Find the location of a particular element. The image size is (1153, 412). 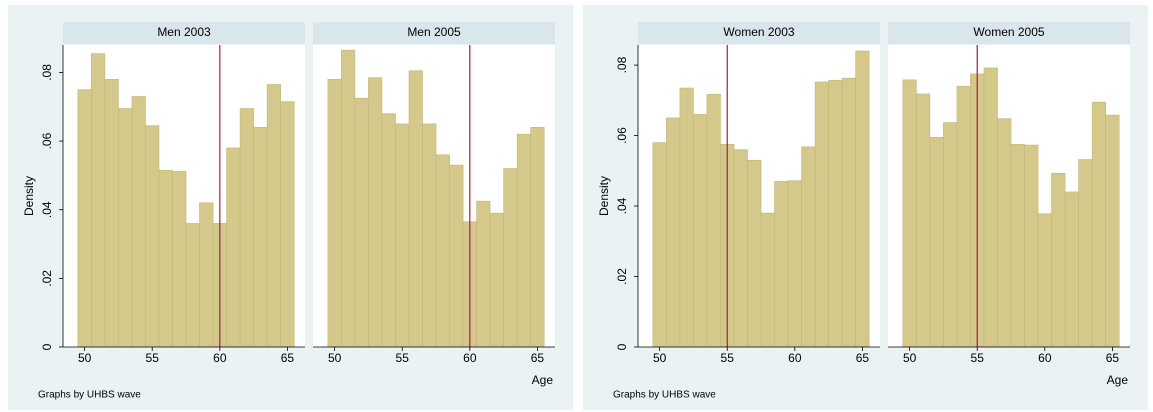

panel-title: Women 2005 is located at coordinates (1008, 32).